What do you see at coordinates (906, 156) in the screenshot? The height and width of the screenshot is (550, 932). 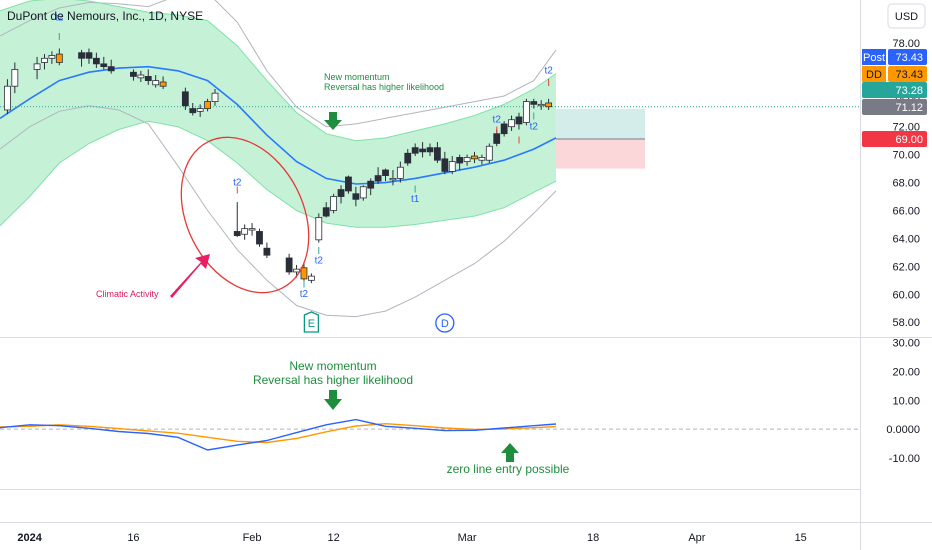 I see `price-tick: 70.00` at bounding box center [906, 156].